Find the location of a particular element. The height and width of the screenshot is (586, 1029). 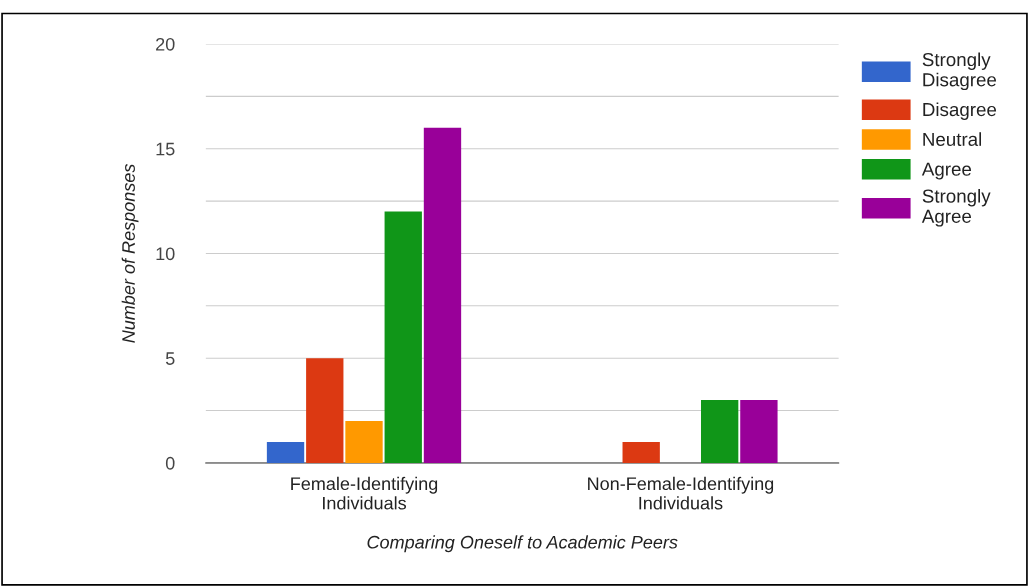

legend-label: Agree is located at coordinates (946, 171).